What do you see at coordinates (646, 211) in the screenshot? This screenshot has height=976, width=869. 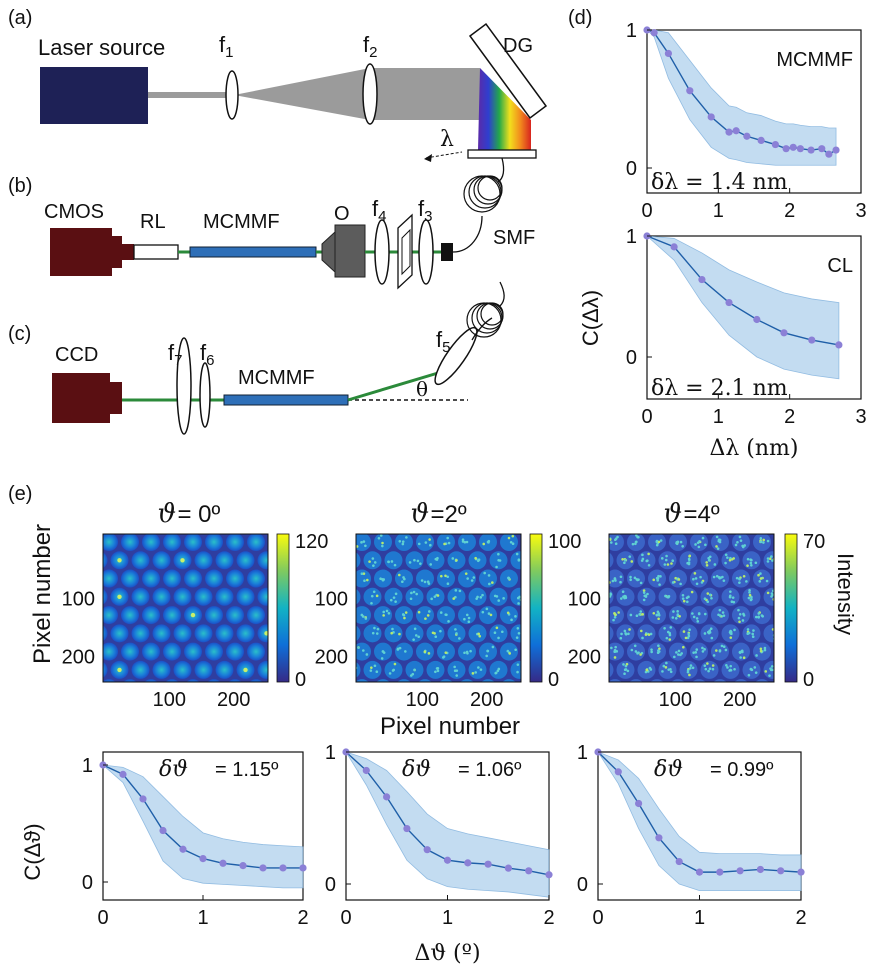 I see `x-tick-label: 0` at bounding box center [646, 211].